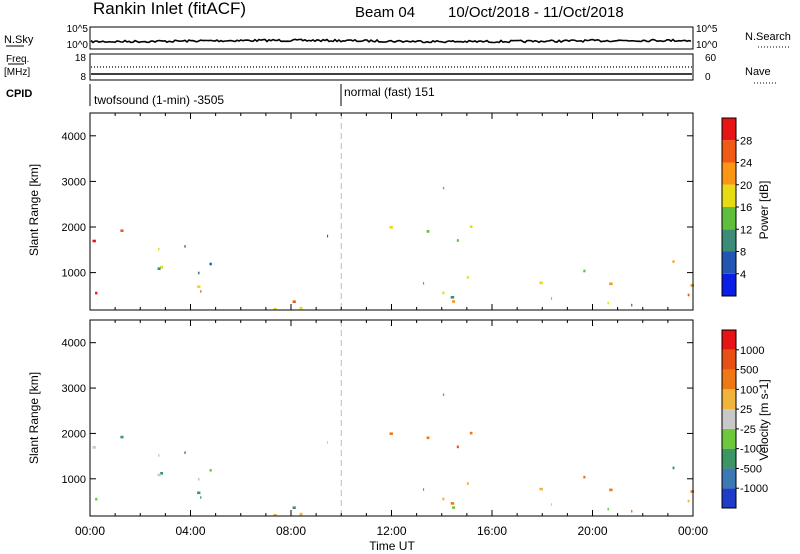 The image size is (800, 554). What do you see at coordinates (707, 45) in the screenshot?
I see `nsearch-tick-bottom: 10^0` at bounding box center [707, 45].